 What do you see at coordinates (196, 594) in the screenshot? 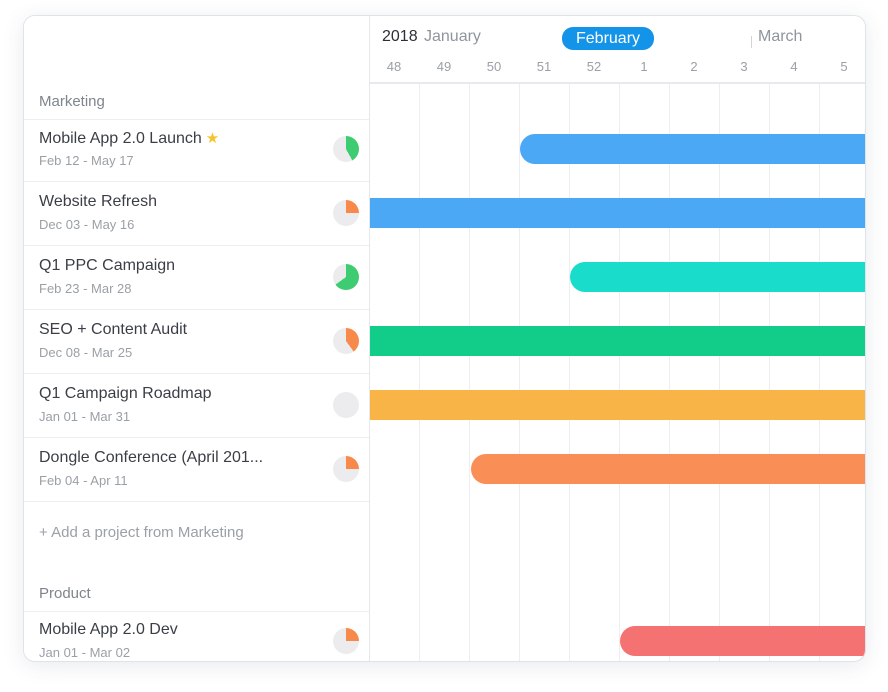
I see `section-header-product: Product` at bounding box center [196, 594].